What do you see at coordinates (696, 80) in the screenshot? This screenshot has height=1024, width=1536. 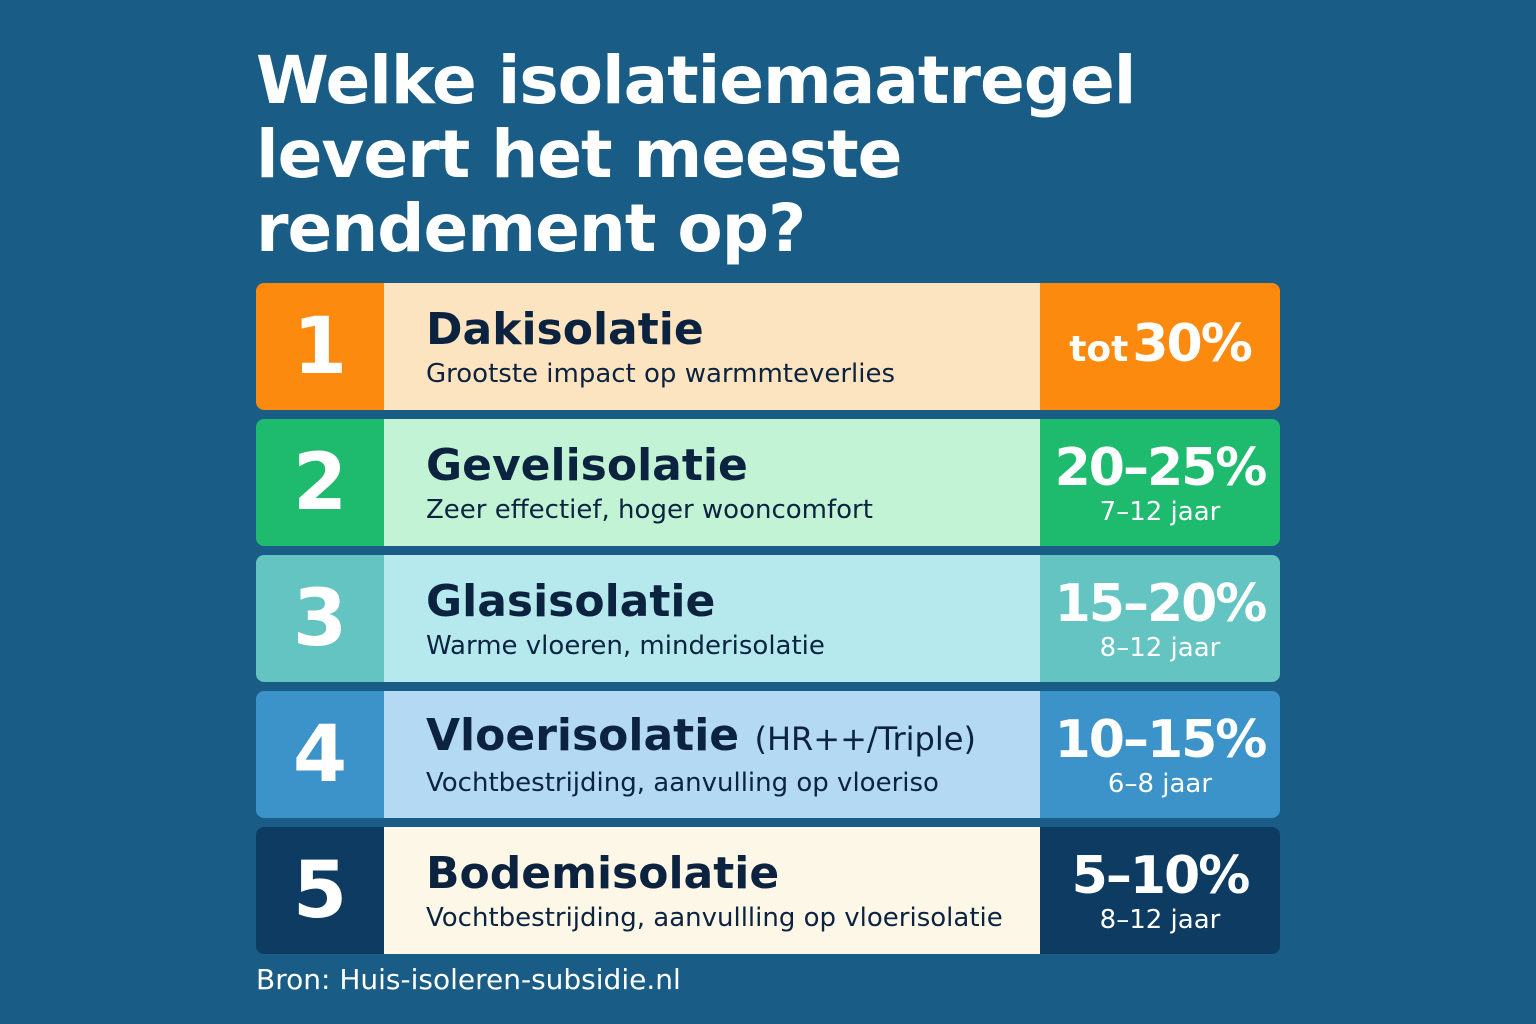 I see `title-line-1: Welke isolatiemaatregel` at bounding box center [696, 80].